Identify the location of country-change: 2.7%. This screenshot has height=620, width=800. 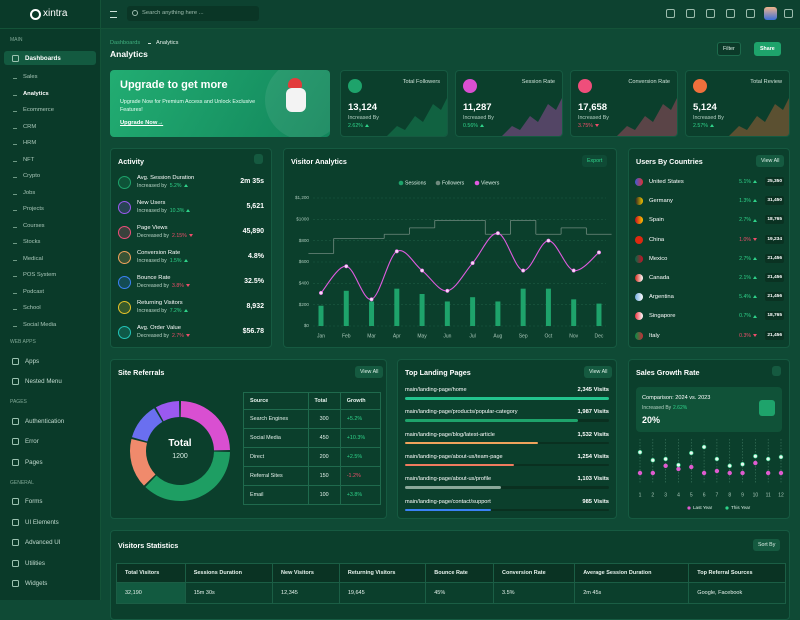
(745, 220).